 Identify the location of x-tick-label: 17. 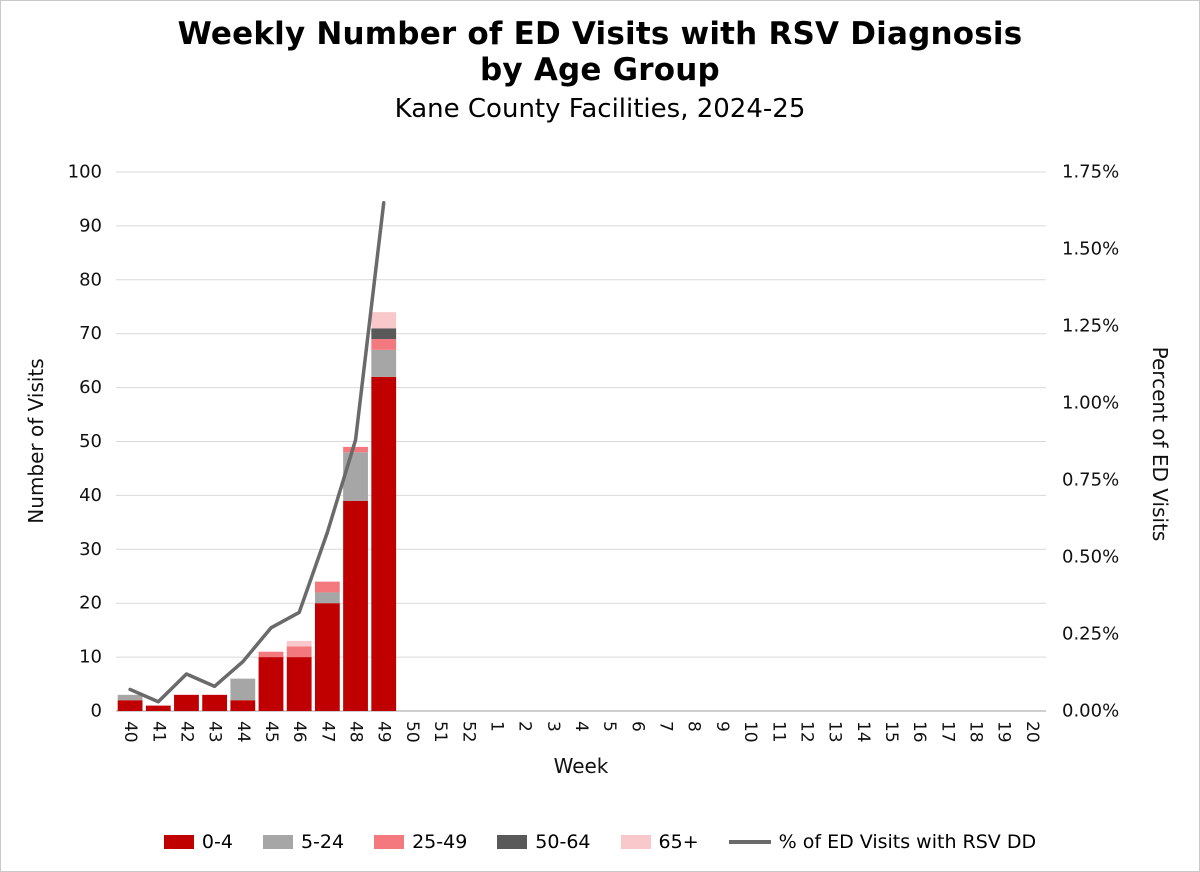
(947, 732).